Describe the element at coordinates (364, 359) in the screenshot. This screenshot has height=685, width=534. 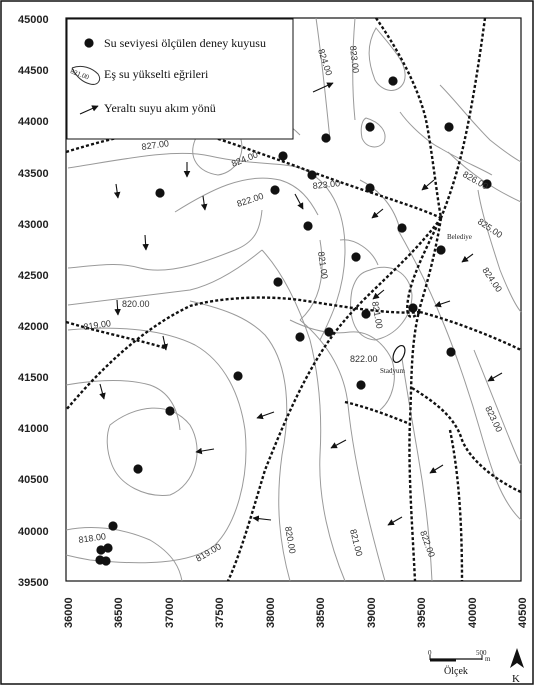
I see `contour-label: 822.00` at that location.